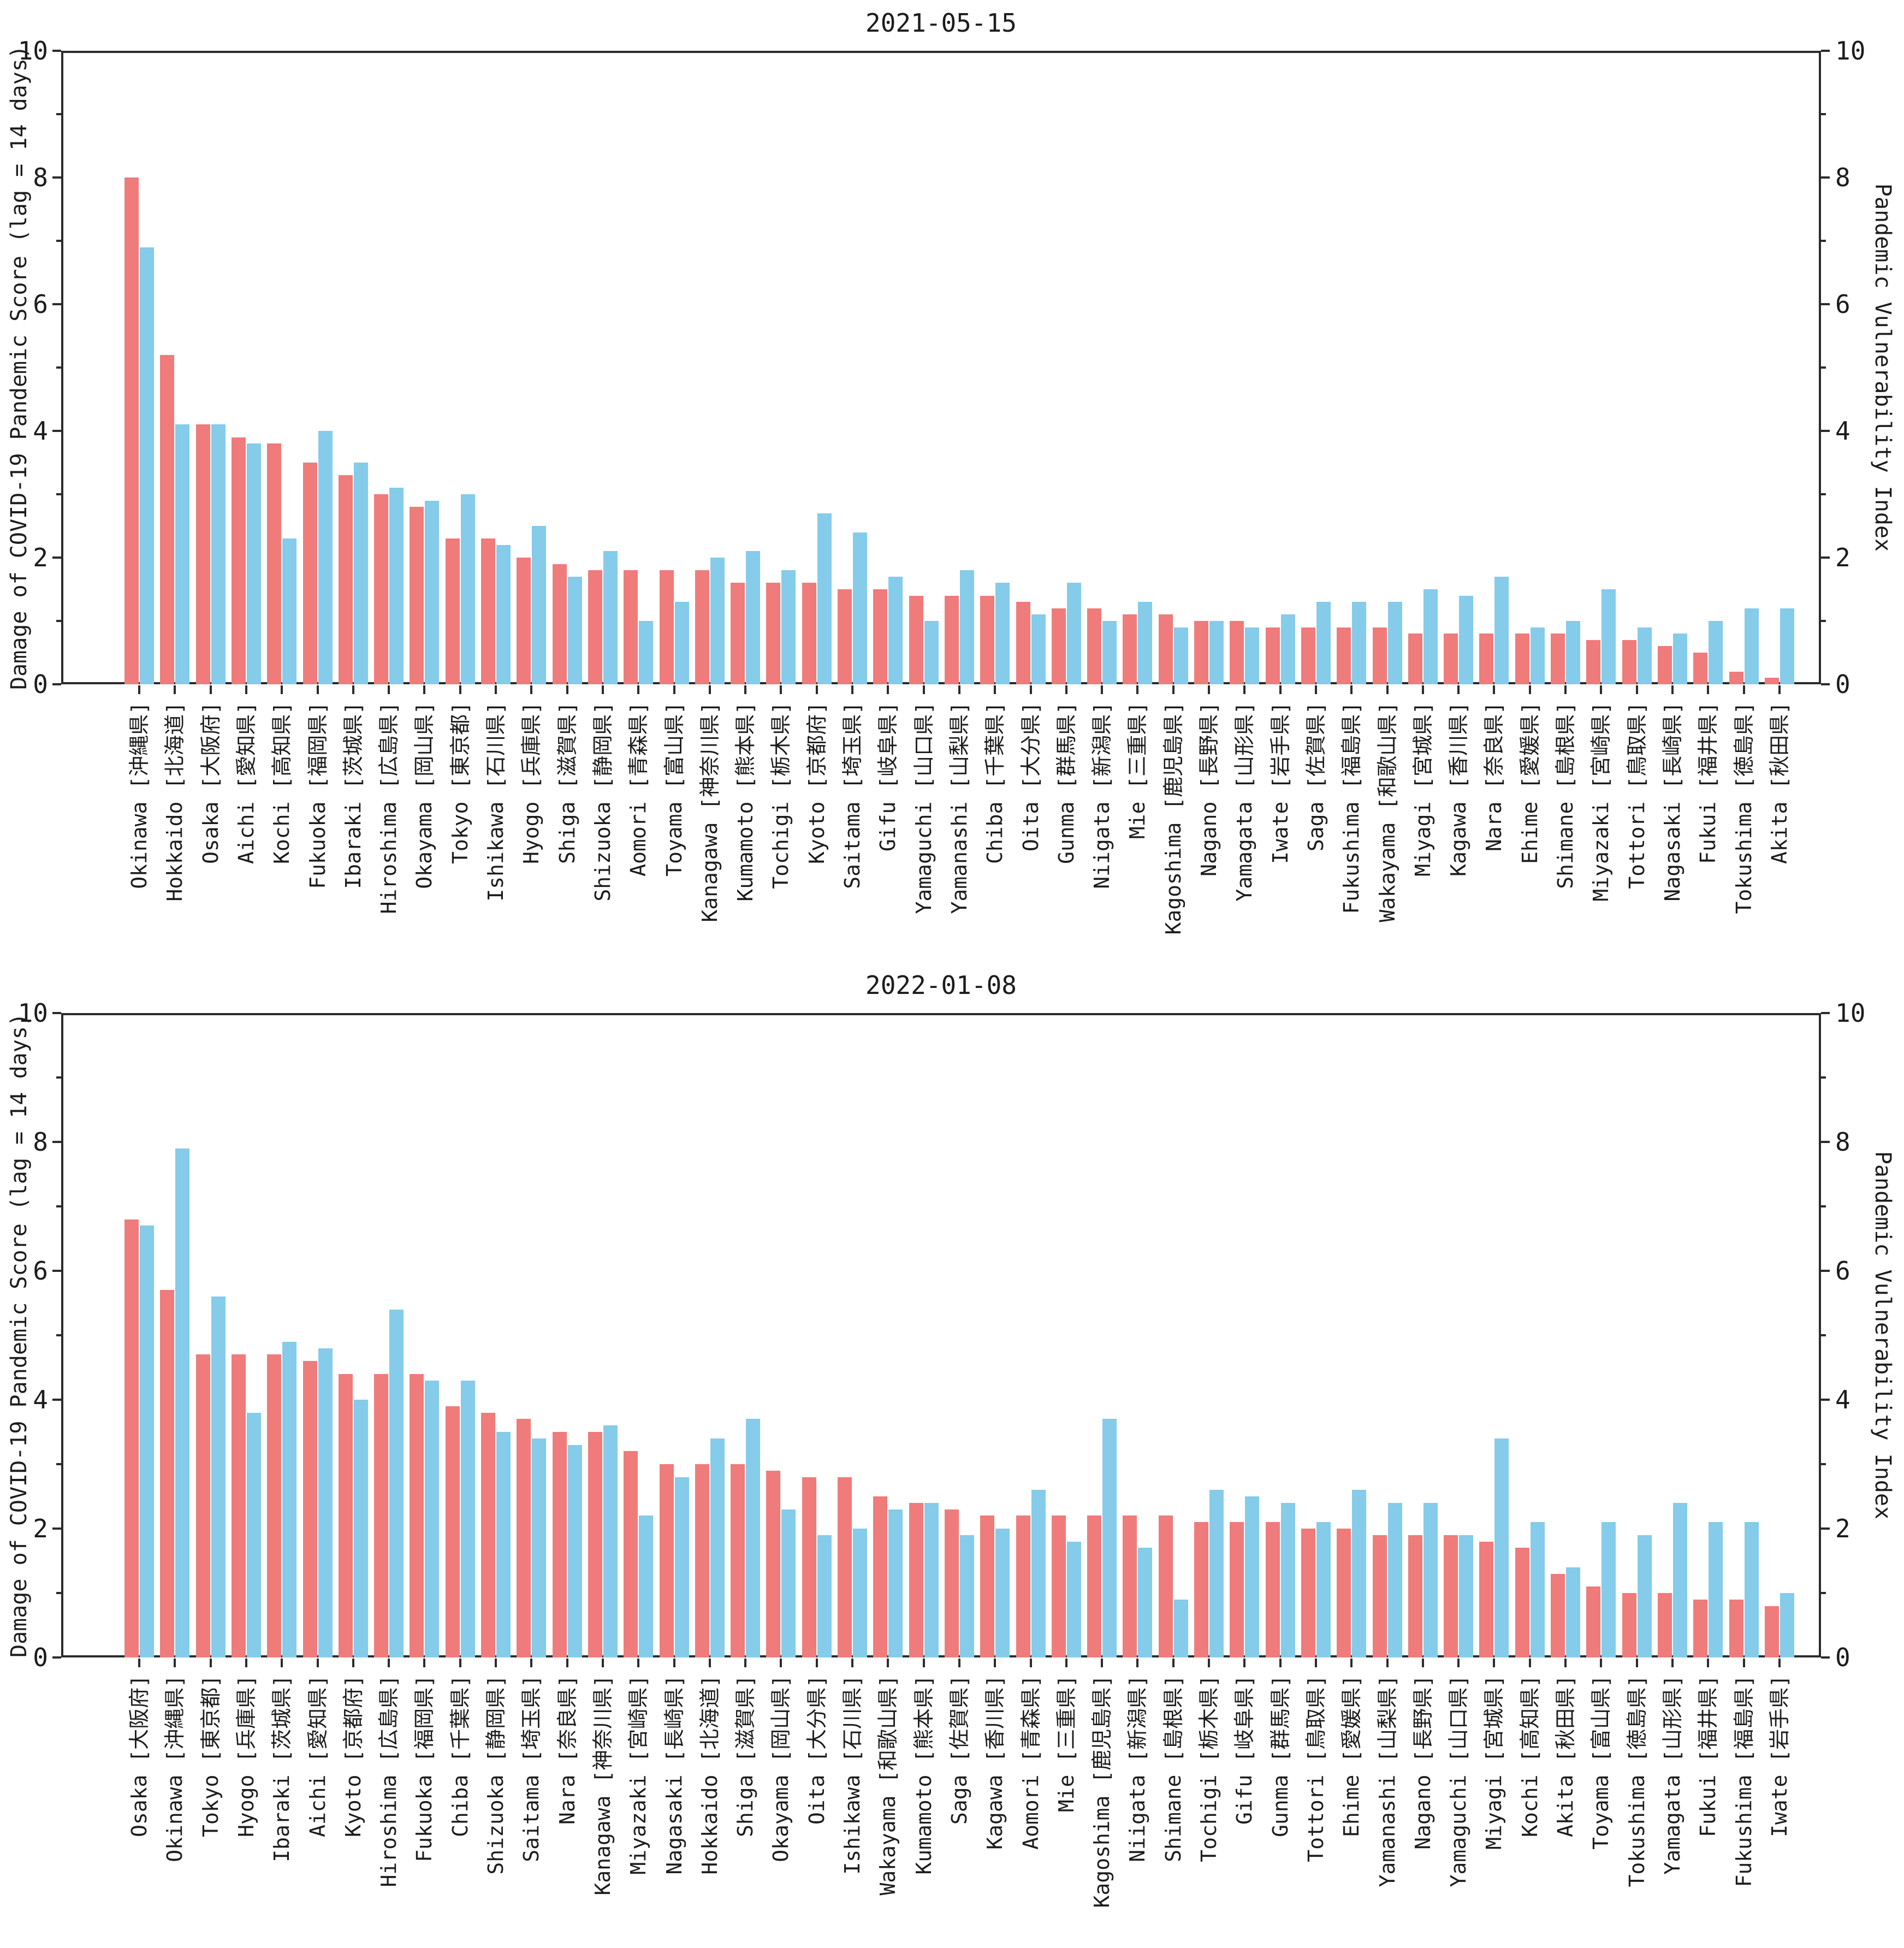 Image resolution: width=1904 pixels, height=1948 pixels. What do you see at coordinates (1387, 1781) in the screenshot?
I see `x-tick-label: Yamanashi [山梨県]` at bounding box center [1387, 1781].